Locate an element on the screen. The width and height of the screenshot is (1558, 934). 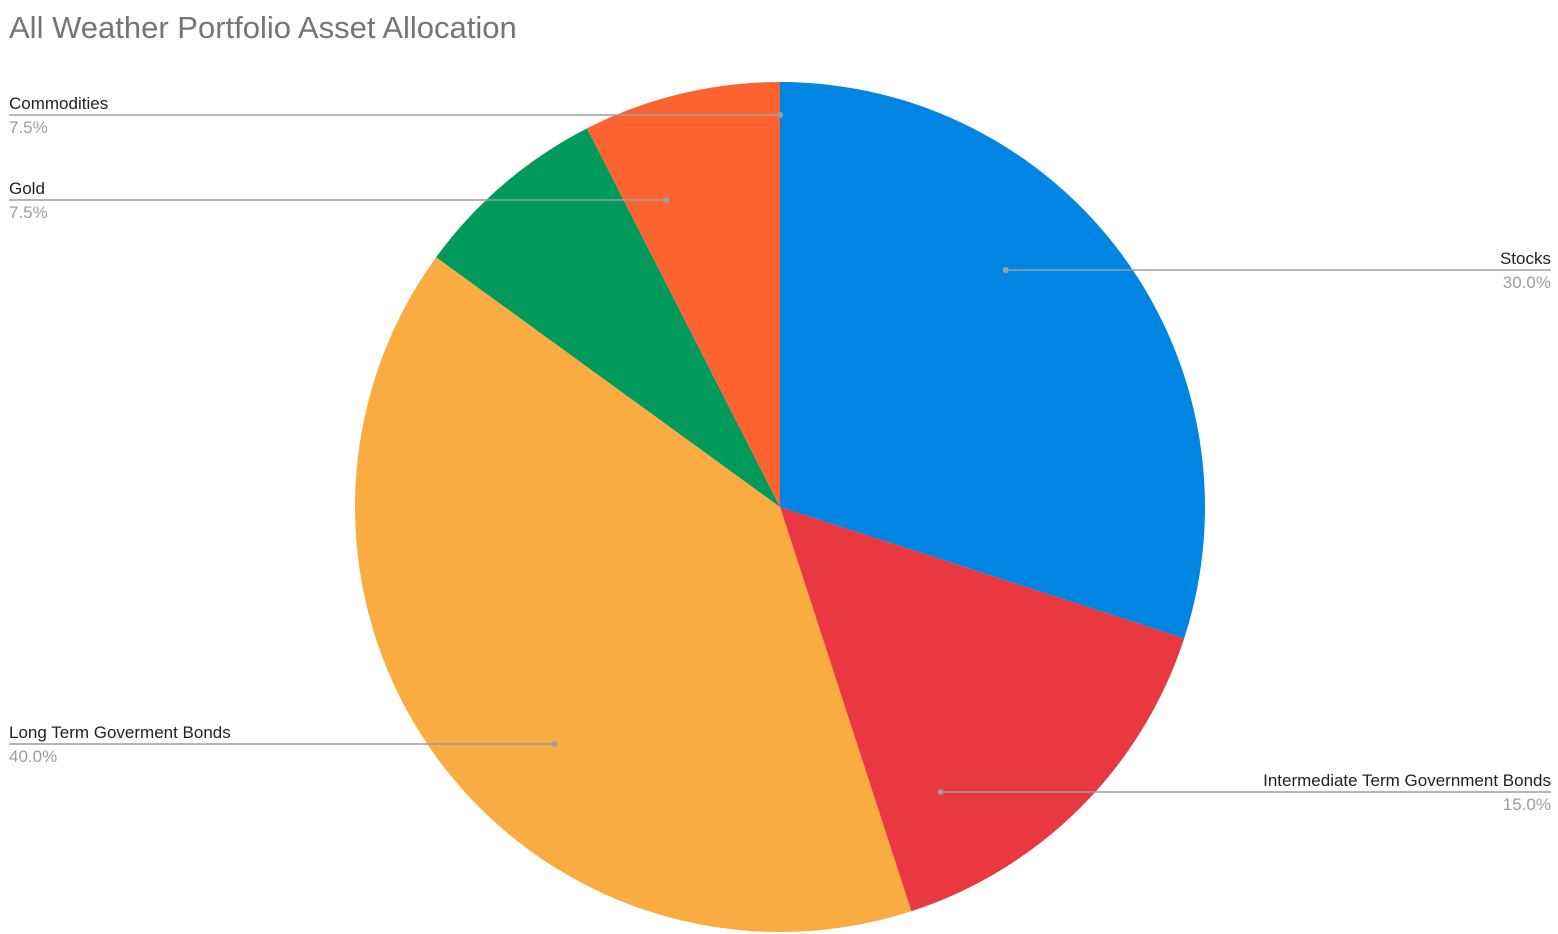
chart-title: All Weather Portfolio Asset Allocation is located at coordinates (263, 27).